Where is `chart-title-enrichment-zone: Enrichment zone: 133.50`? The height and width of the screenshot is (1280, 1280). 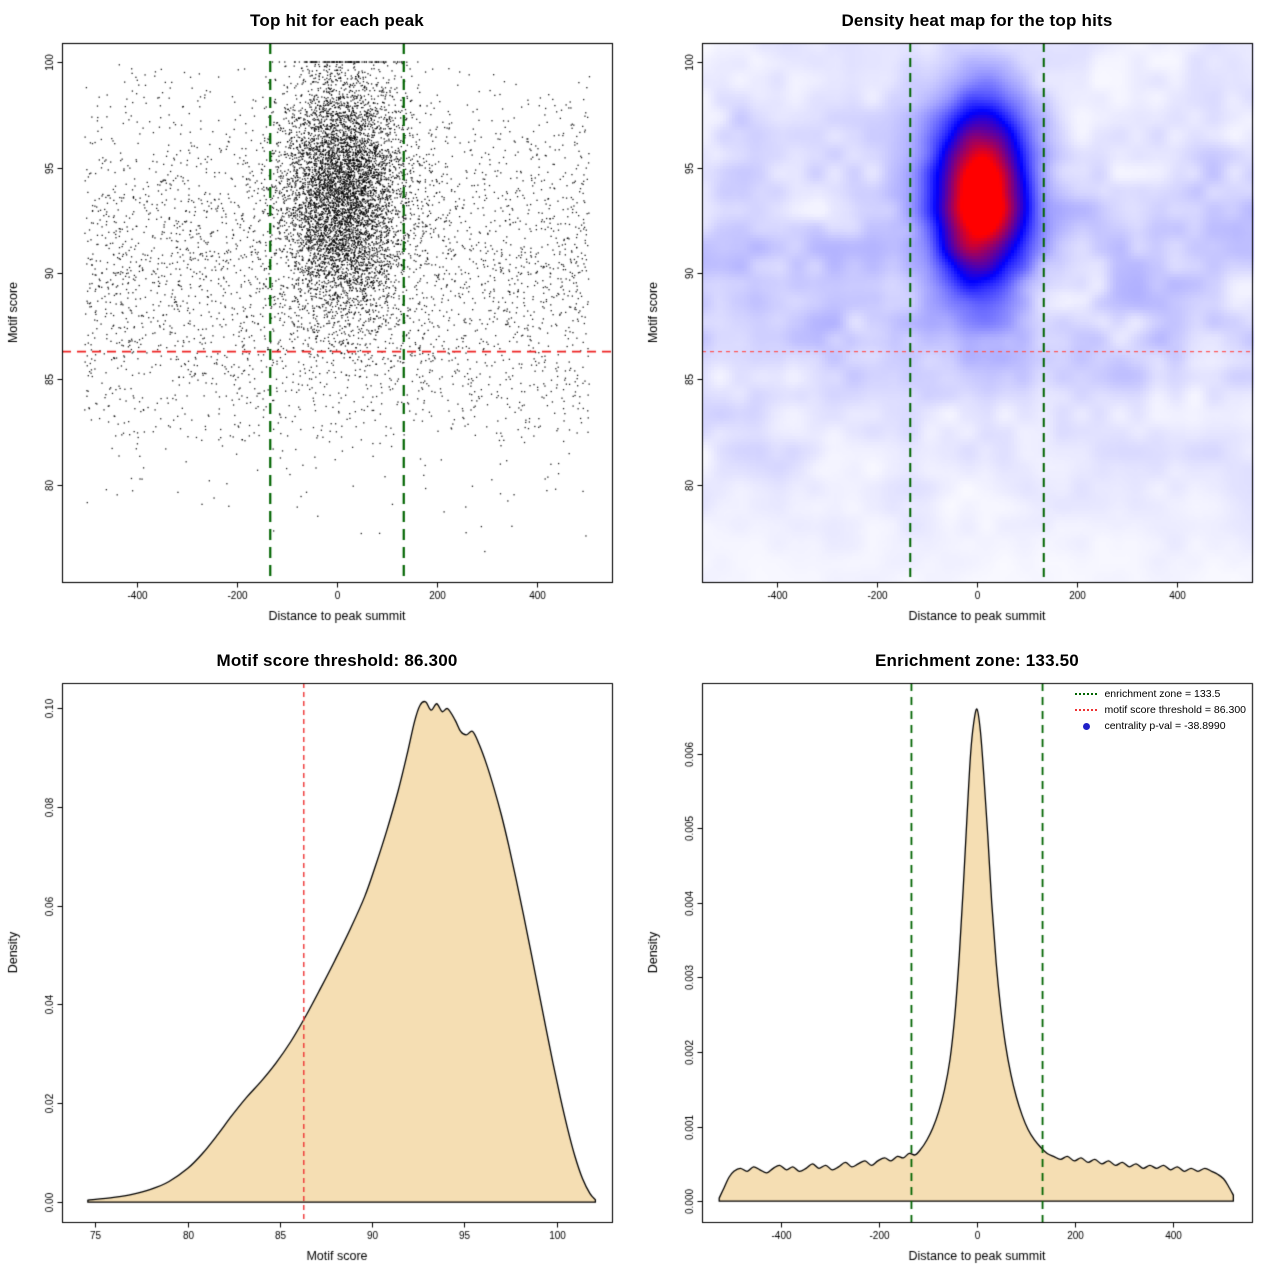 chart-title-enrichment-zone: Enrichment zone: 133.50 is located at coordinates (977, 660).